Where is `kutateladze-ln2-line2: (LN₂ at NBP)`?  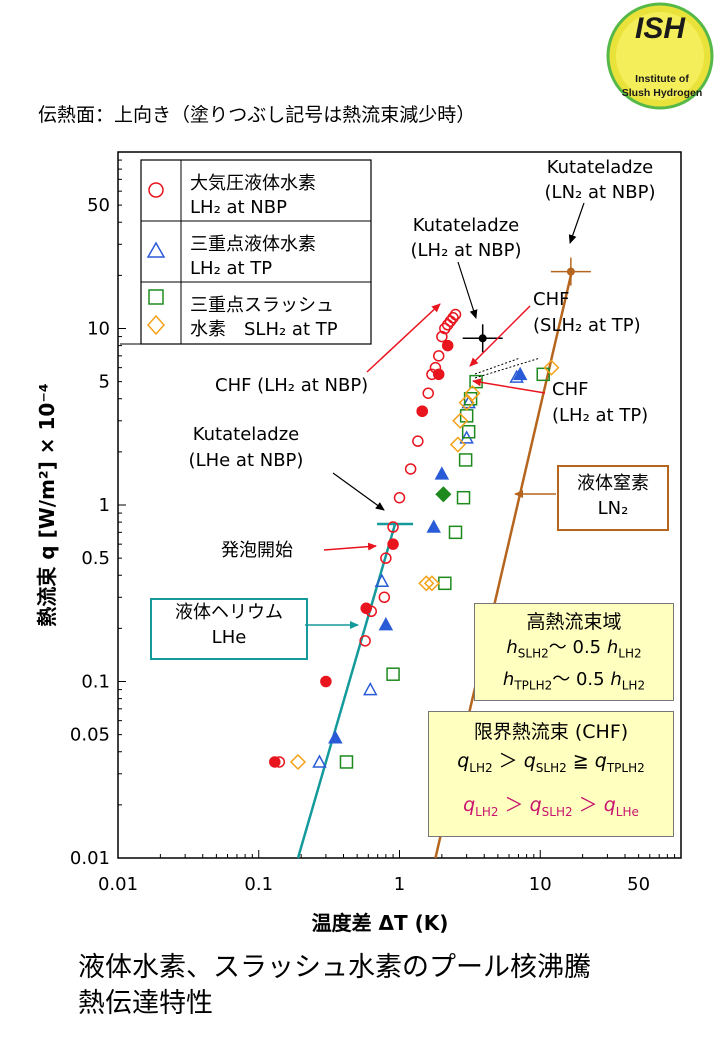 kutateladze-ln2-line2: (LN₂ at NBP) is located at coordinates (600, 192).